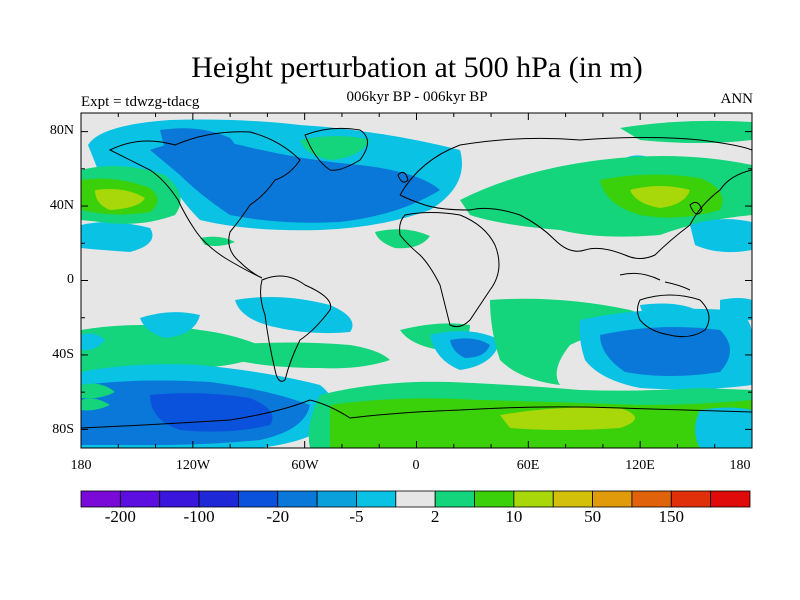 Image resolution: width=800 pixels, height=600 pixels. What do you see at coordinates (416, 465) in the screenshot?
I see `x-tick-label: 0` at bounding box center [416, 465].